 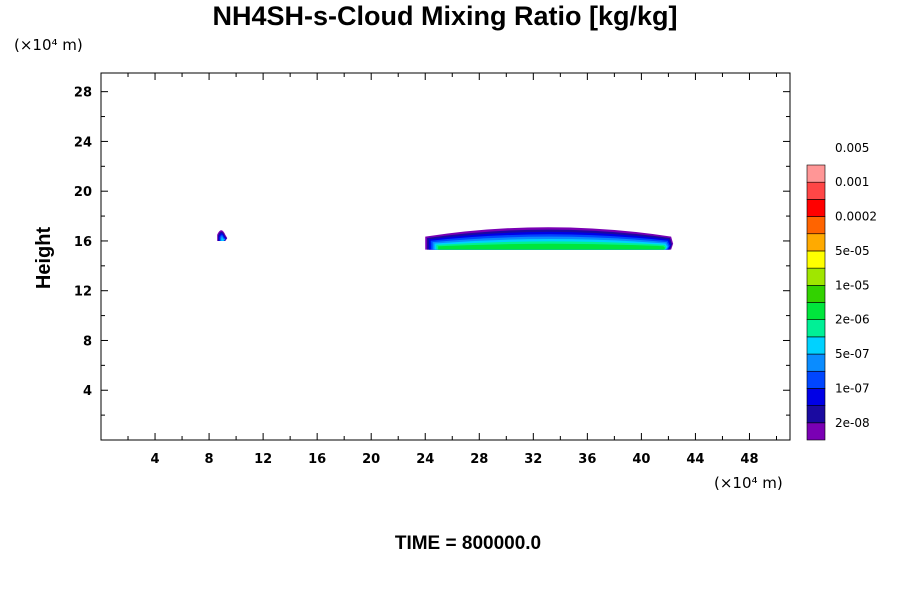 What do you see at coordinates (83, 93) in the screenshot?
I see `y-tick-label: 28` at bounding box center [83, 93].